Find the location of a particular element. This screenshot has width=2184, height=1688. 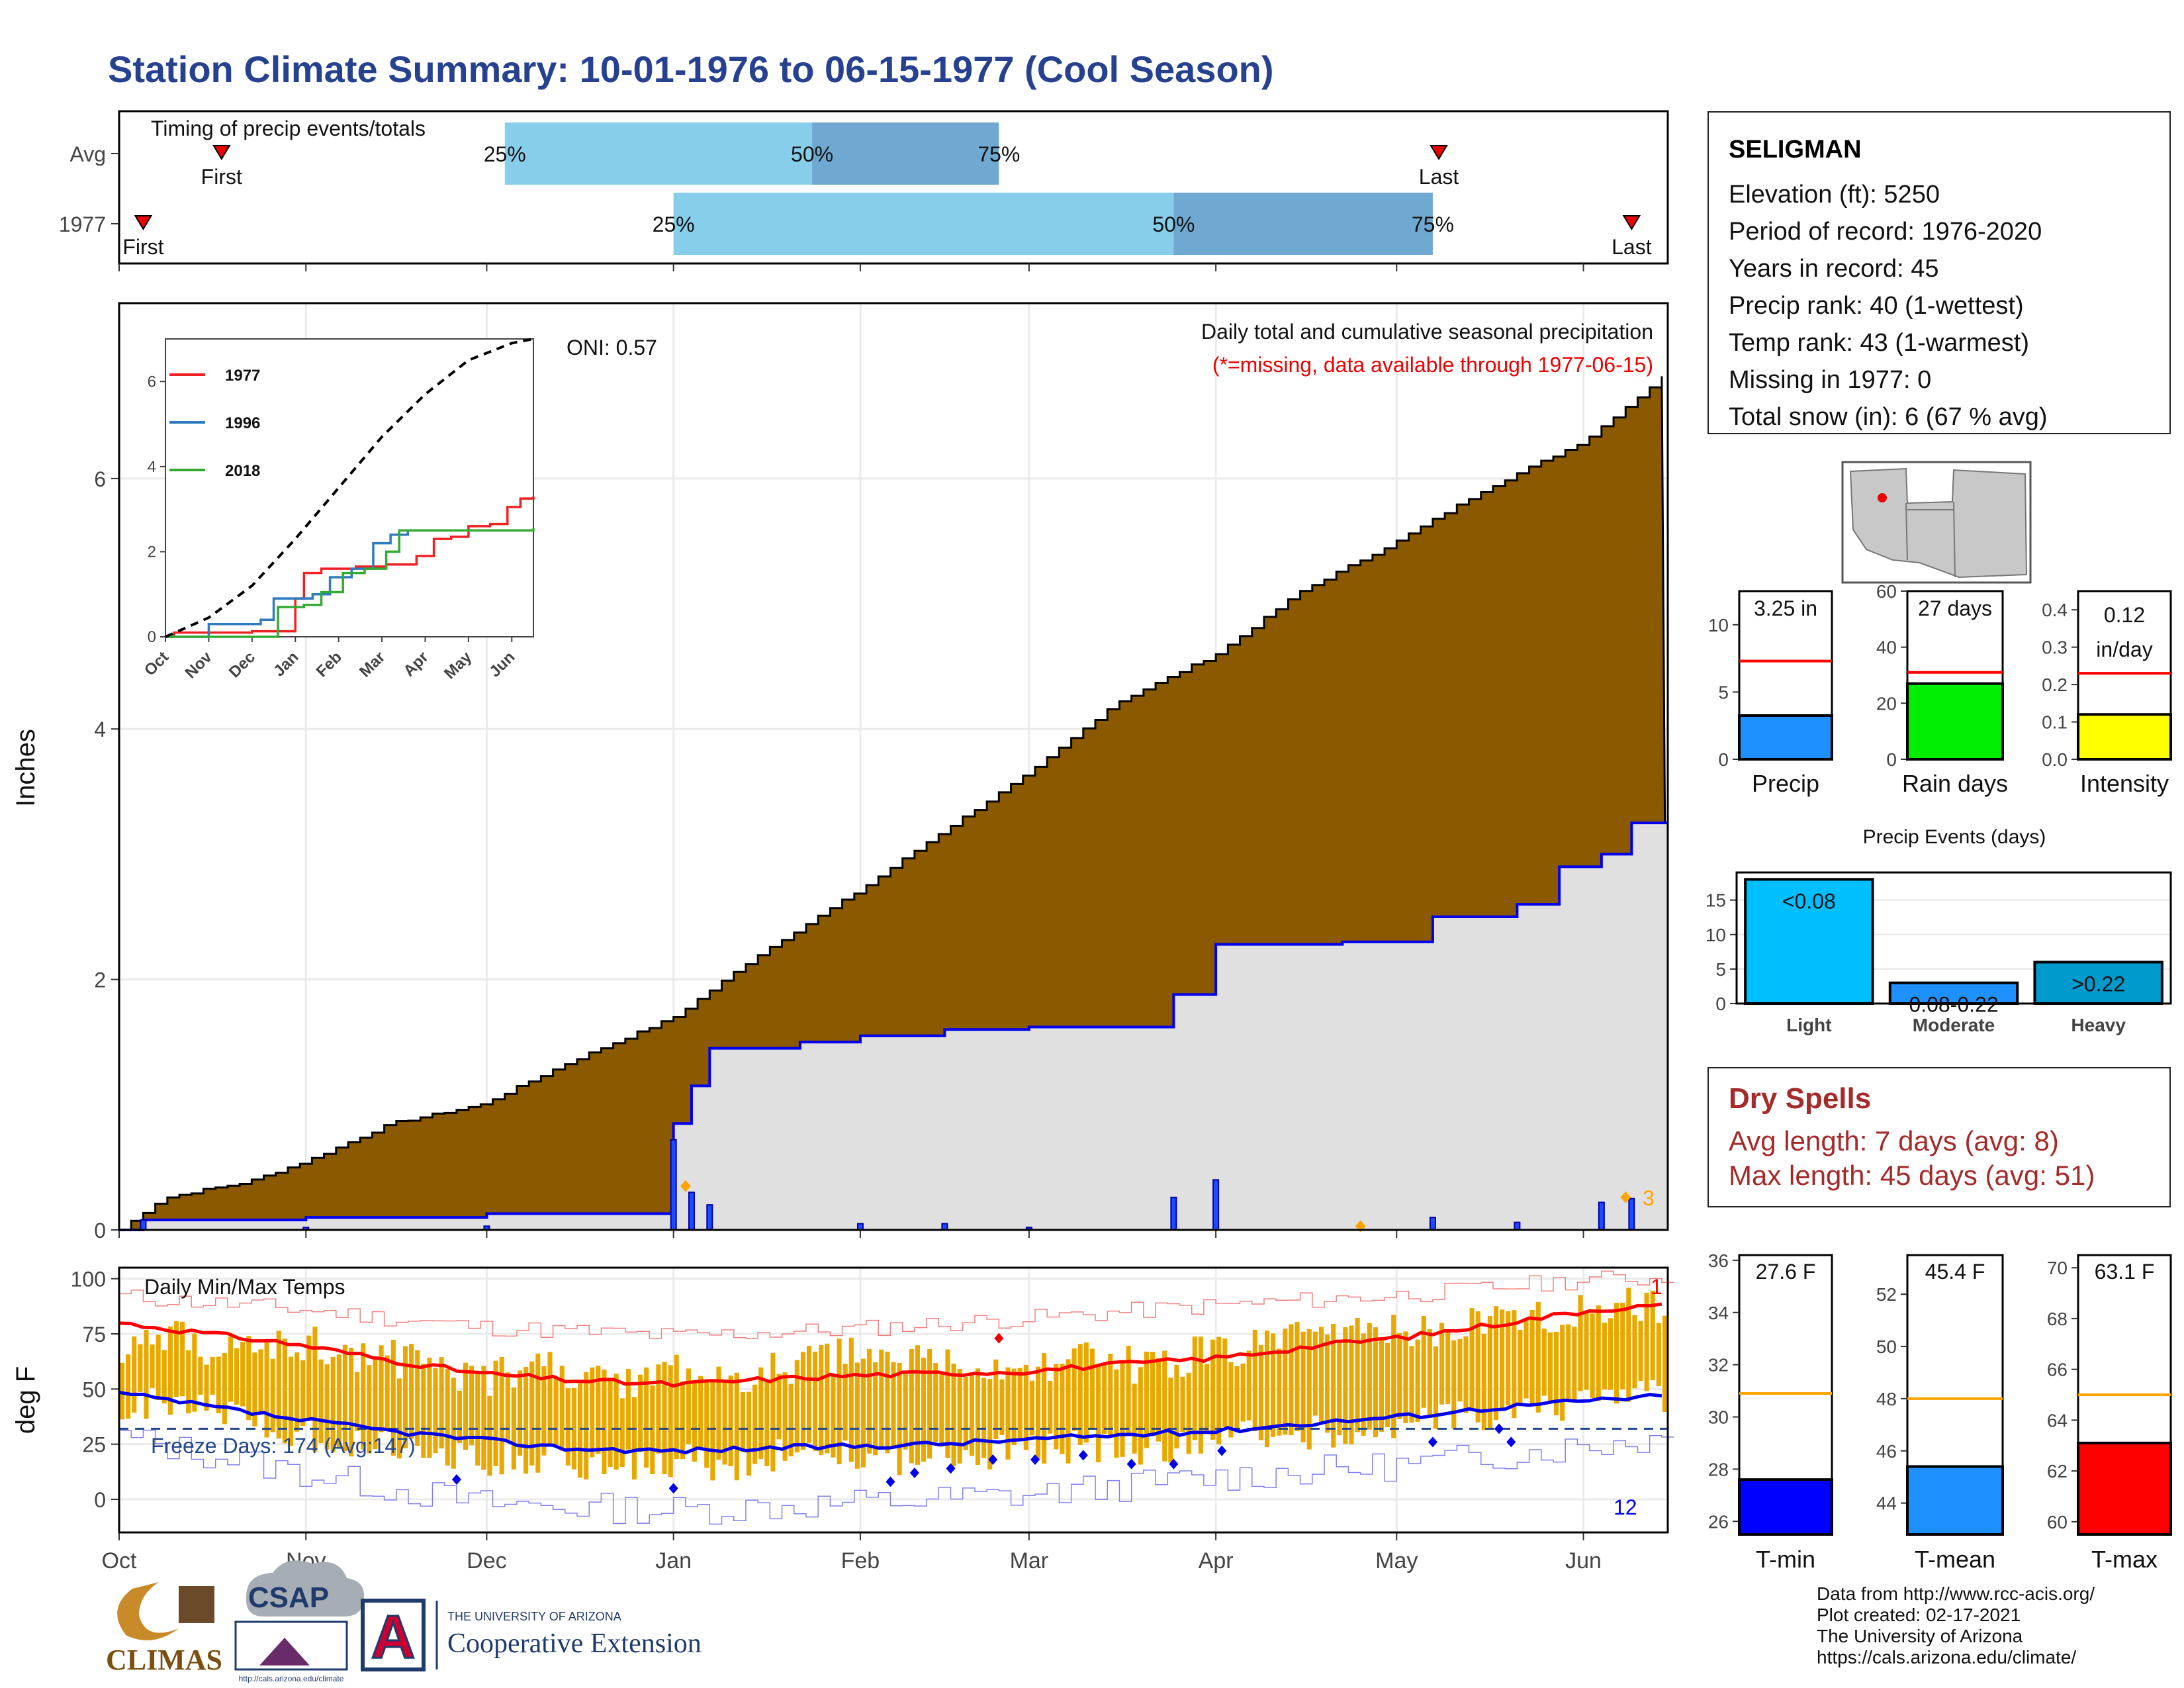

events-y-tick-label: 10 is located at coordinates (1716, 935).